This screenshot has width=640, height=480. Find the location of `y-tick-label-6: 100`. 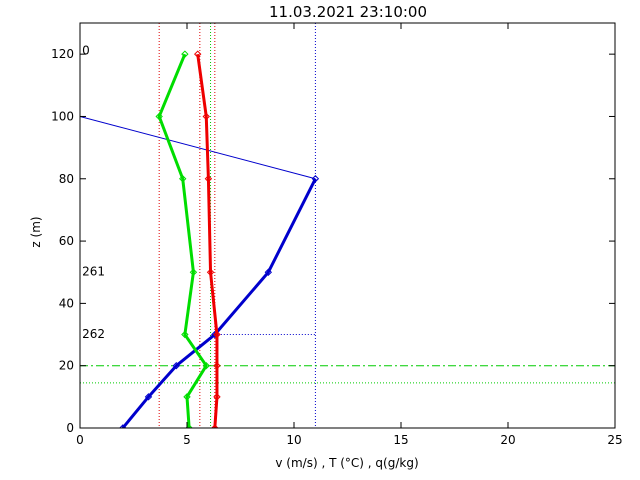

y-tick-label-6: 100 is located at coordinates (62, 116).